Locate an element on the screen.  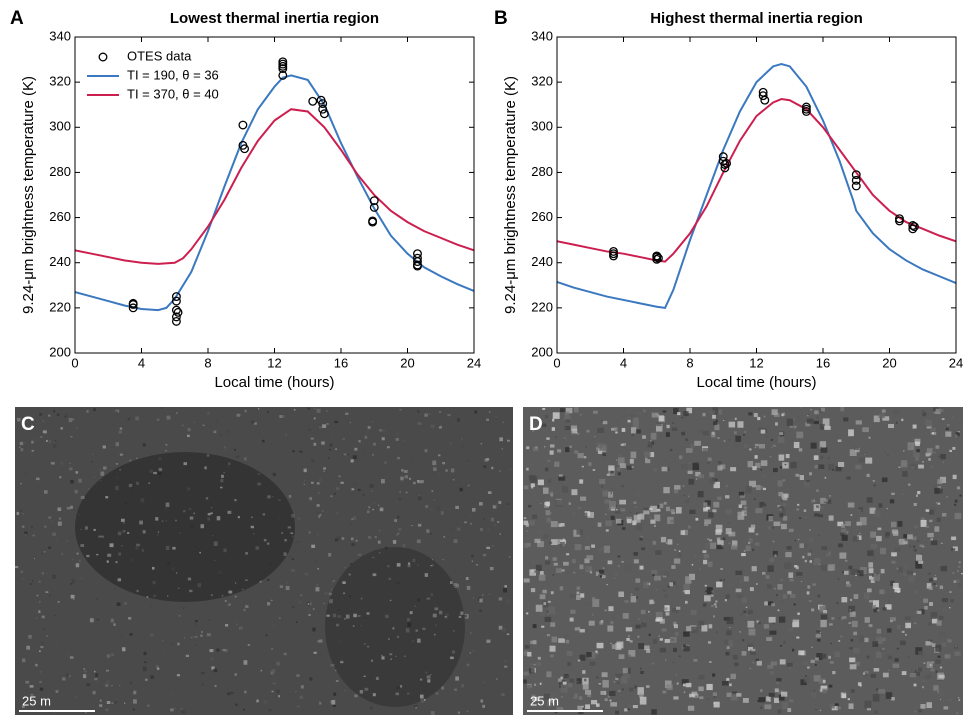
y-tick-label: 320 is located at coordinates (542, 81).